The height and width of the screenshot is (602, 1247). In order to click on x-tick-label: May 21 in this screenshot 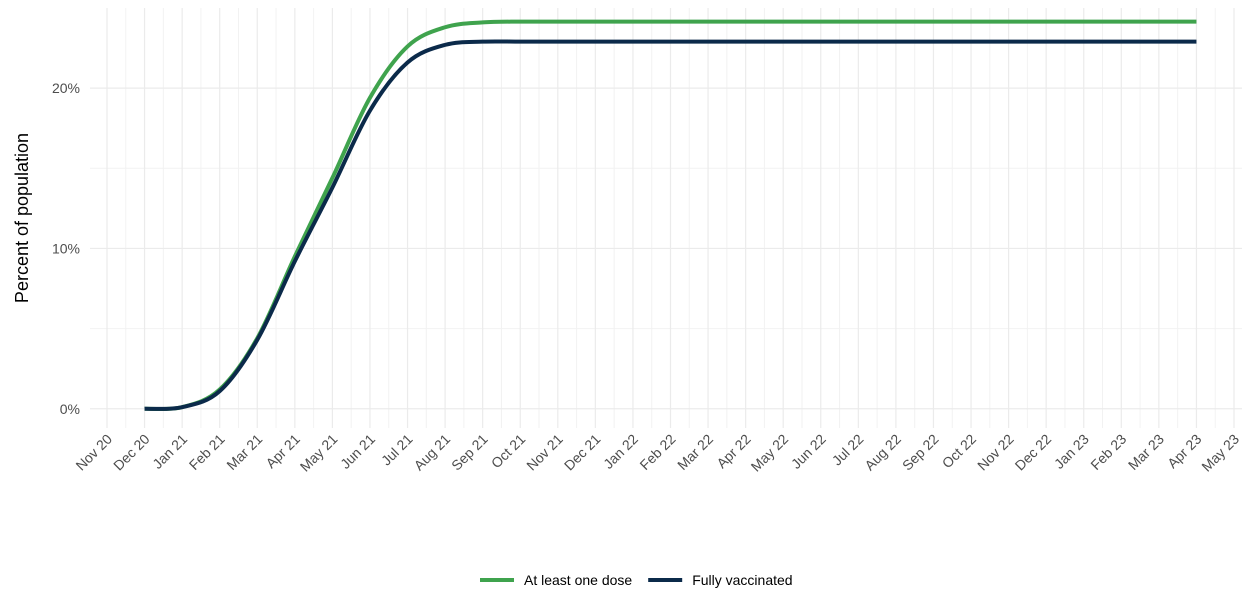, I will do `click(319, 453)`.